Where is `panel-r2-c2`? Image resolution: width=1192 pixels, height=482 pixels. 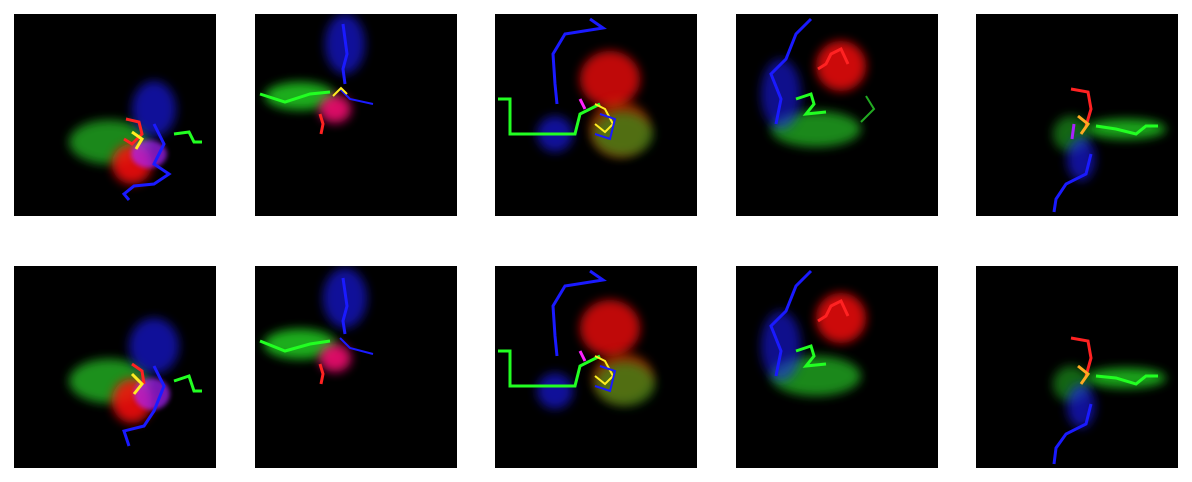 panel-r2-c2 is located at coordinates (356, 367).